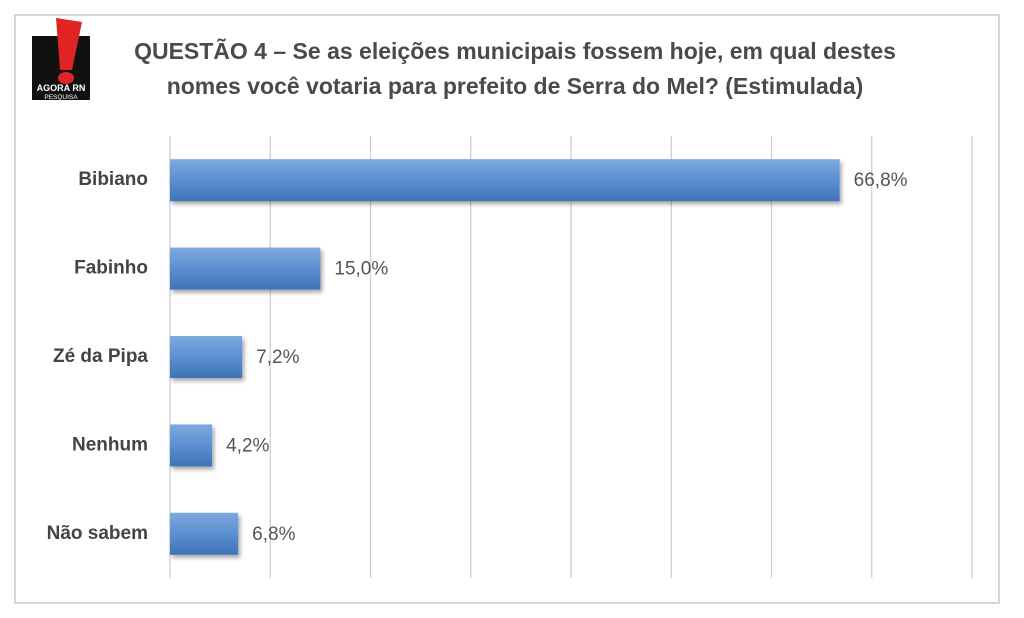 This screenshot has height=618, width=1024. I want to click on category-label-2: Zé da Pipa, so click(100, 356).